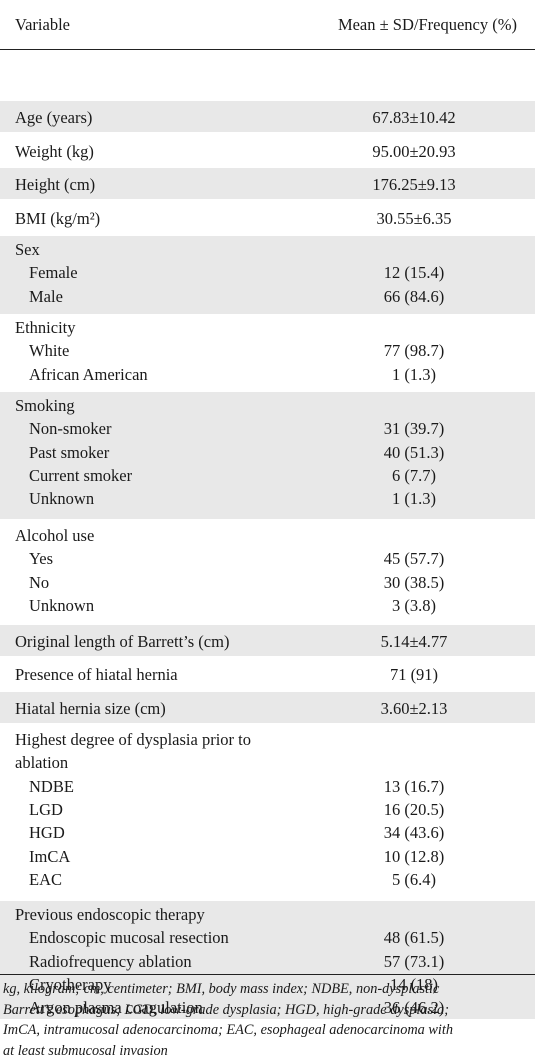  I want to click on row-label: Current smoker, so click(80, 476).